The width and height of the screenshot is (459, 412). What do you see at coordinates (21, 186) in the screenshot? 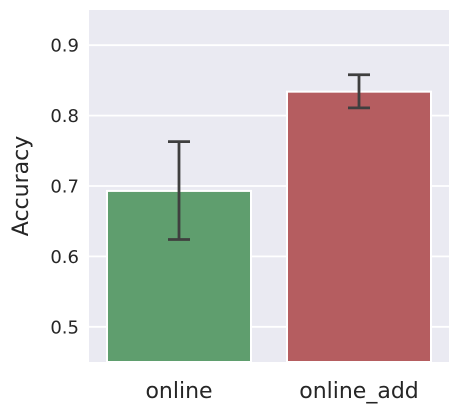
I see `y-axis-label: Accuracy` at bounding box center [21, 186].